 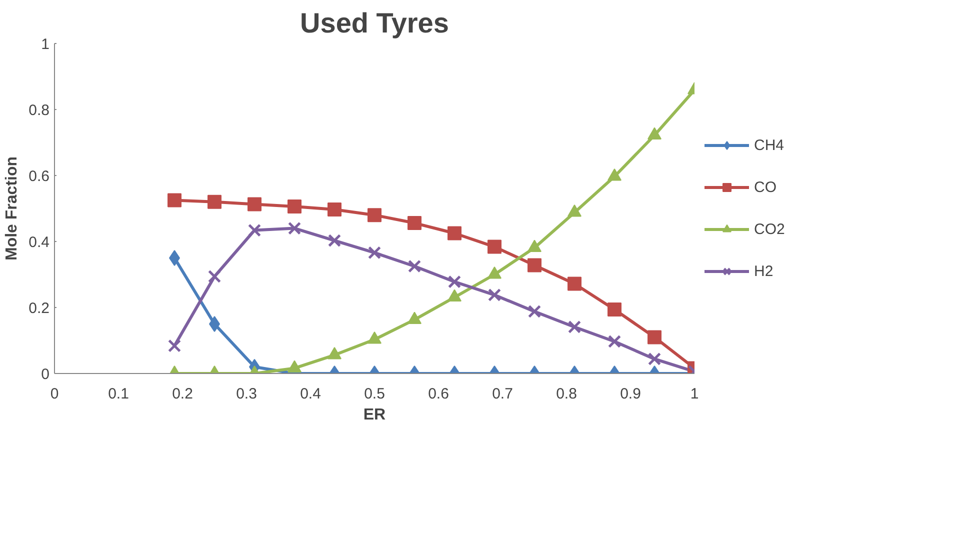 I want to click on x-tick-label: 0.4, so click(x=310, y=394).